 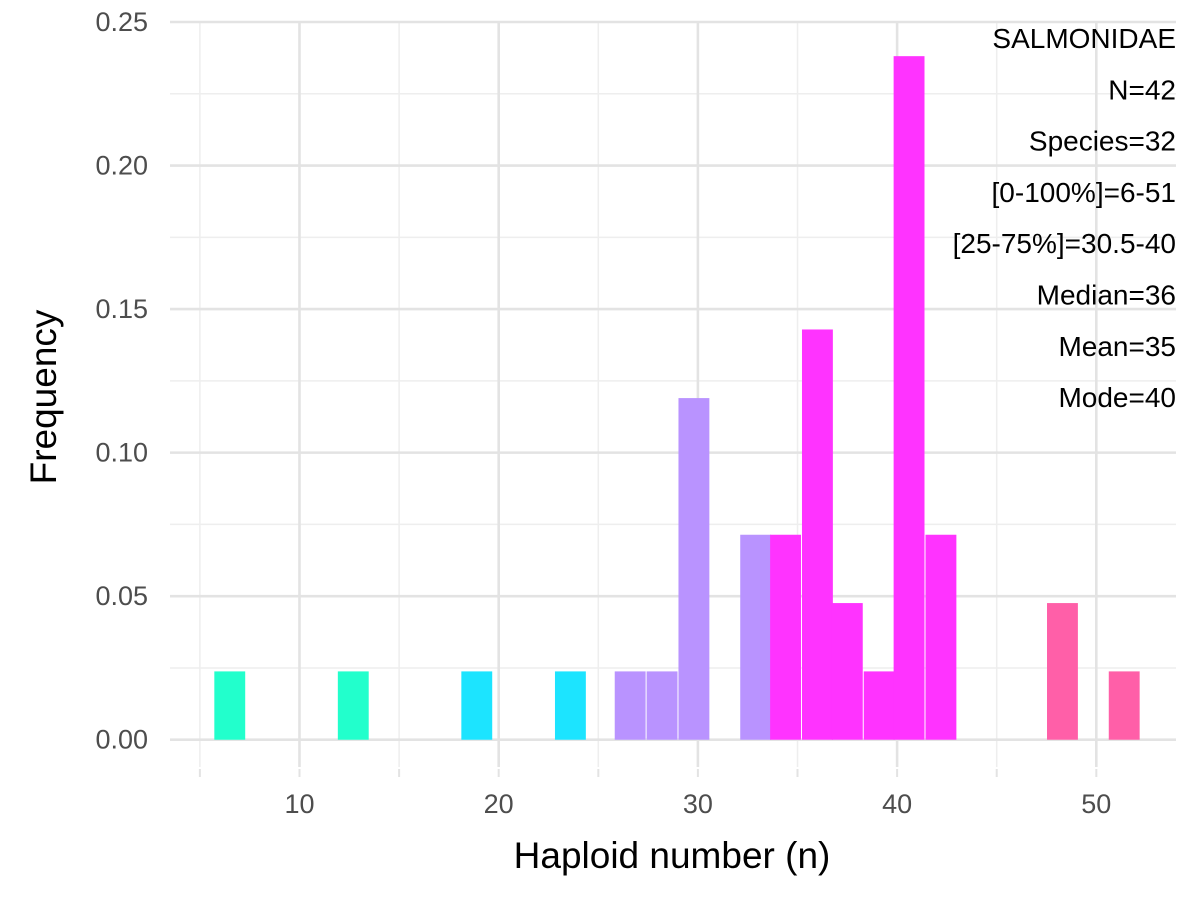 I want to click on x-tick-label: 20, so click(x=499, y=804).